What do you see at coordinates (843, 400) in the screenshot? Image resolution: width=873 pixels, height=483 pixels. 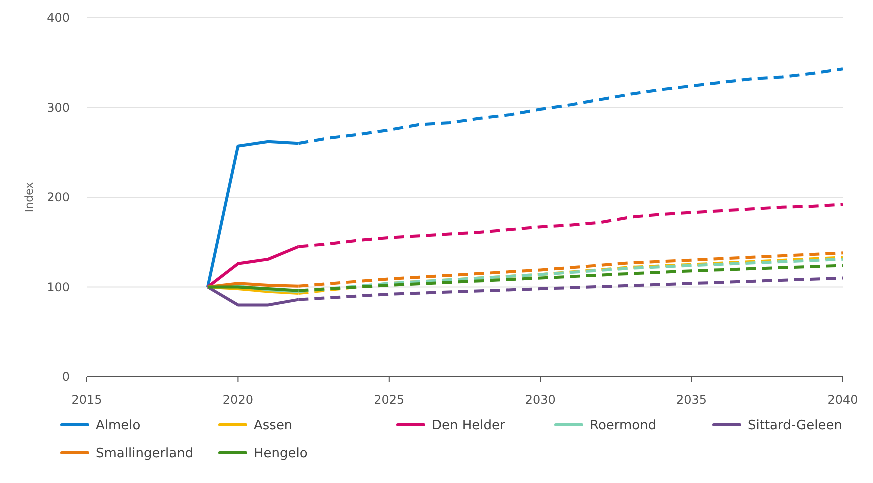 I see `x-tick-label: 2040` at bounding box center [843, 400].